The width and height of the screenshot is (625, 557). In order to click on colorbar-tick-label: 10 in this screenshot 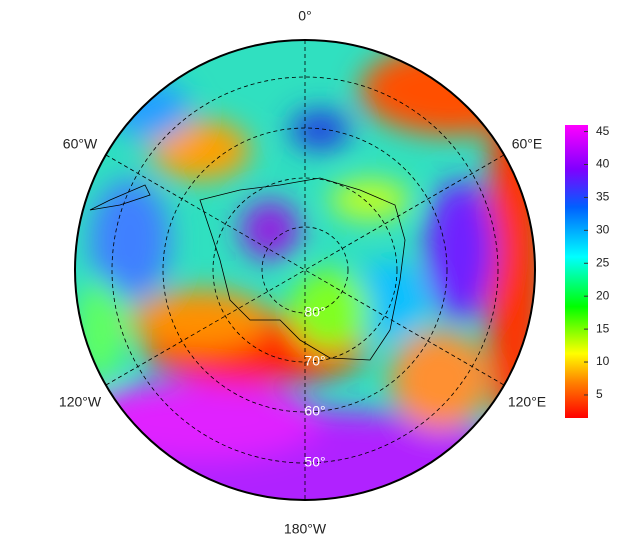, I will do `click(603, 361)`.